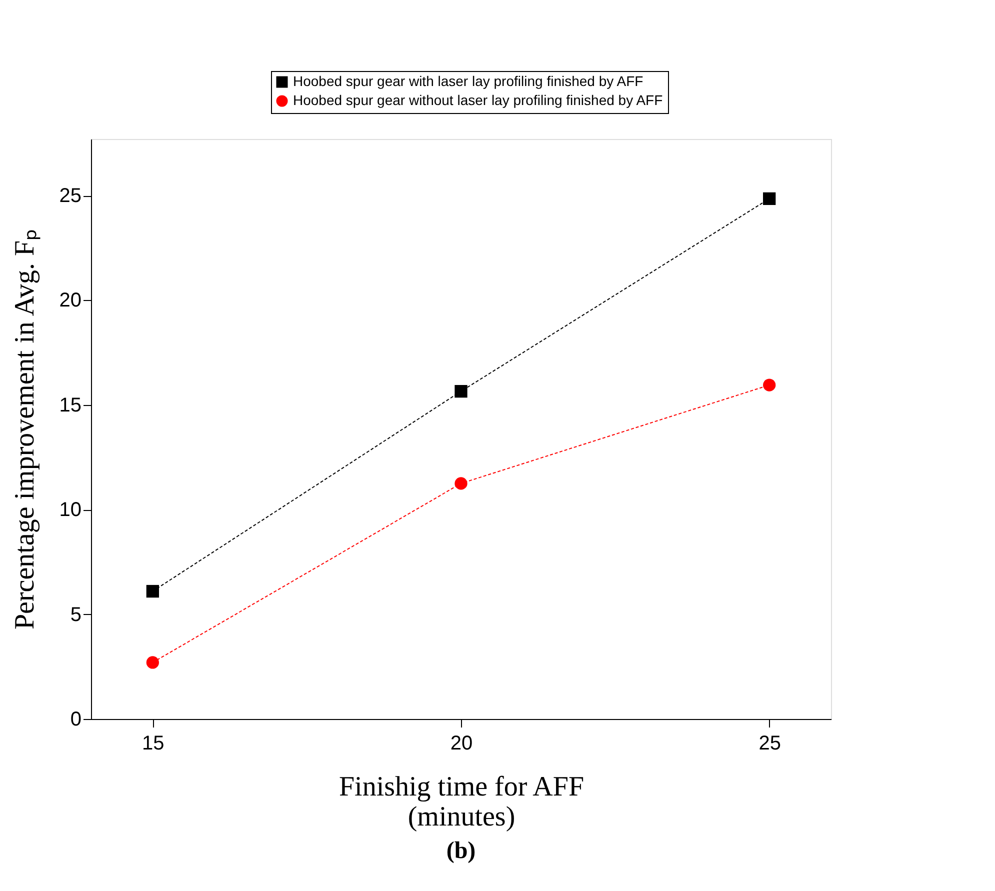 The width and height of the screenshot is (995, 891). What do you see at coordinates (70, 510) in the screenshot?
I see `y-tick-label: 10` at bounding box center [70, 510].